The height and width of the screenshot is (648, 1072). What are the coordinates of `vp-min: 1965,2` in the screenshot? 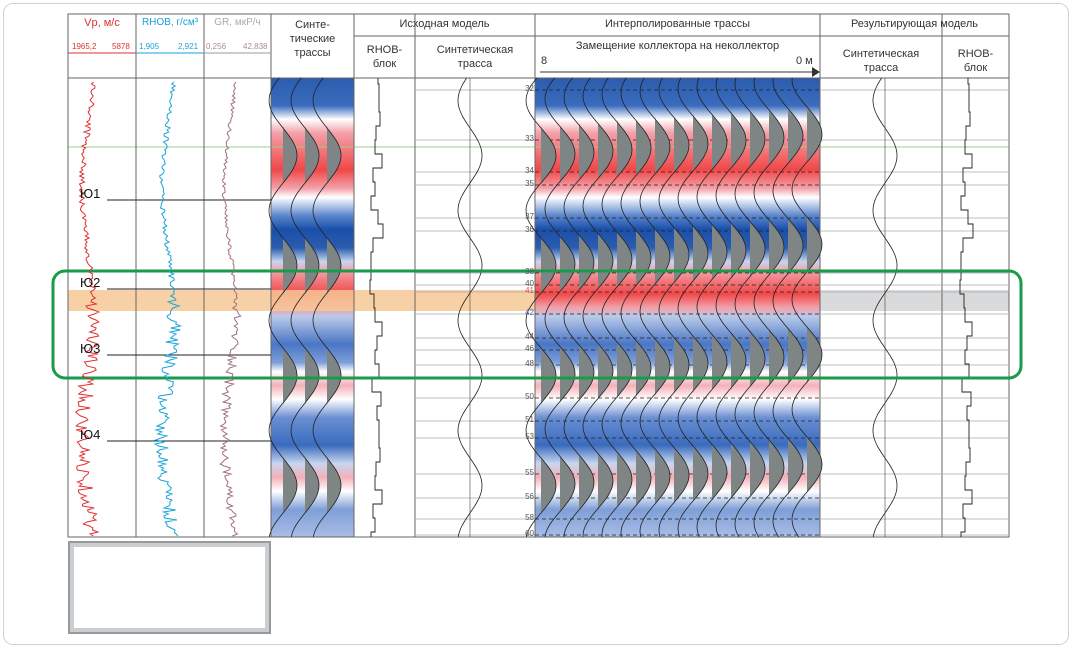 It's located at (84, 46).